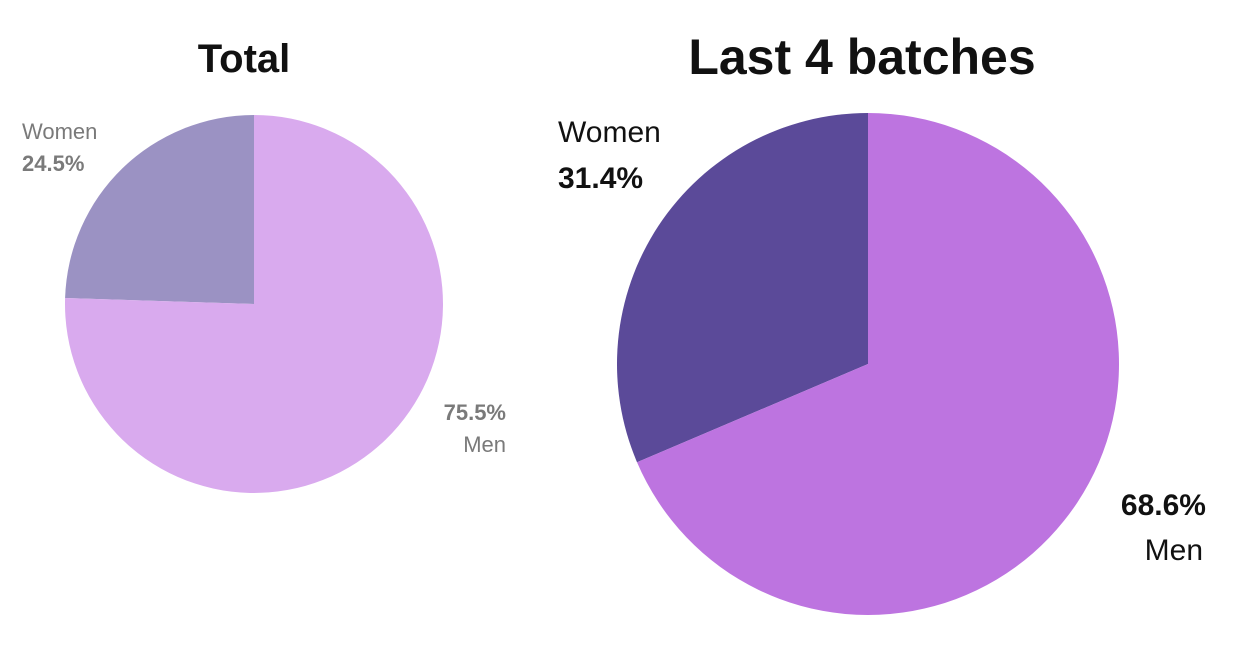 The height and width of the screenshot is (650, 1238). Describe the element at coordinates (244, 59) in the screenshot. I see `chart-title-total: Total` at that location.